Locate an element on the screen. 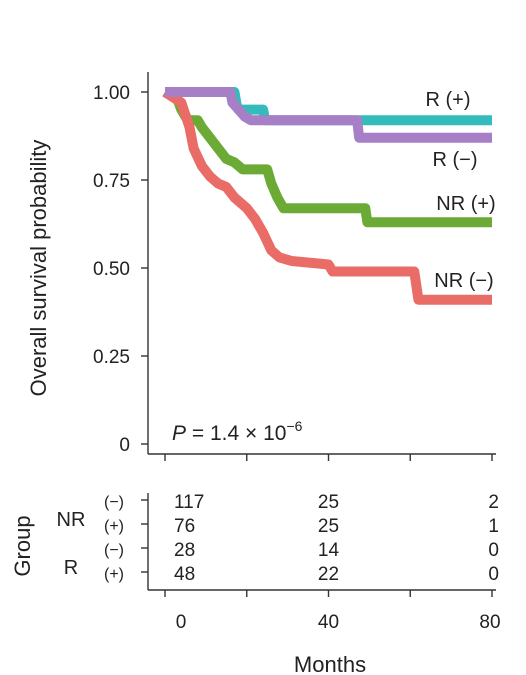 This screenshot has width=526, height=675. y-axis-ticks: 0 0.25 0.50 0.75 1.00 is located at coordinates (120, 269).